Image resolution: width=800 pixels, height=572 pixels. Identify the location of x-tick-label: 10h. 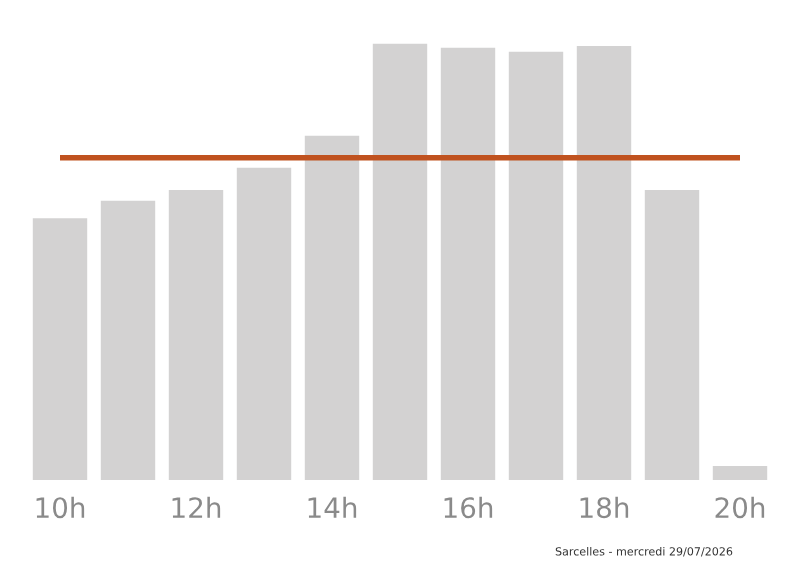
(60, 507).